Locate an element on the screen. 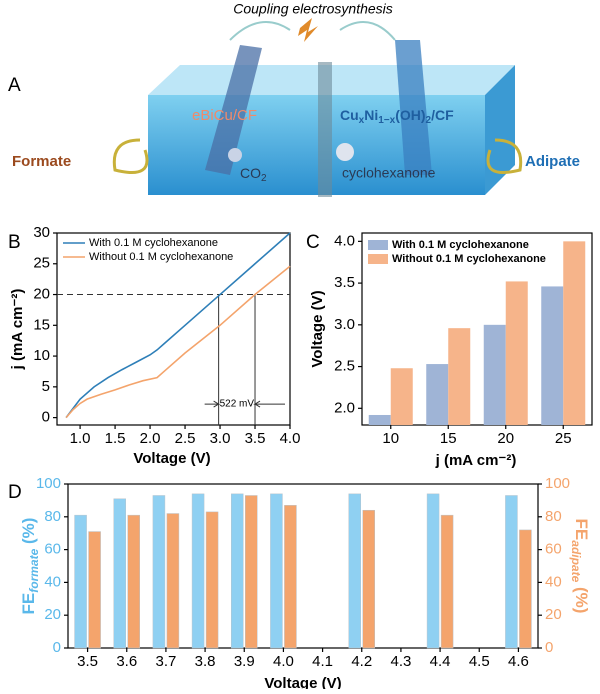 This screenshot has height=694, width=600. product-label: Formate is located at coordinates (41, 161).